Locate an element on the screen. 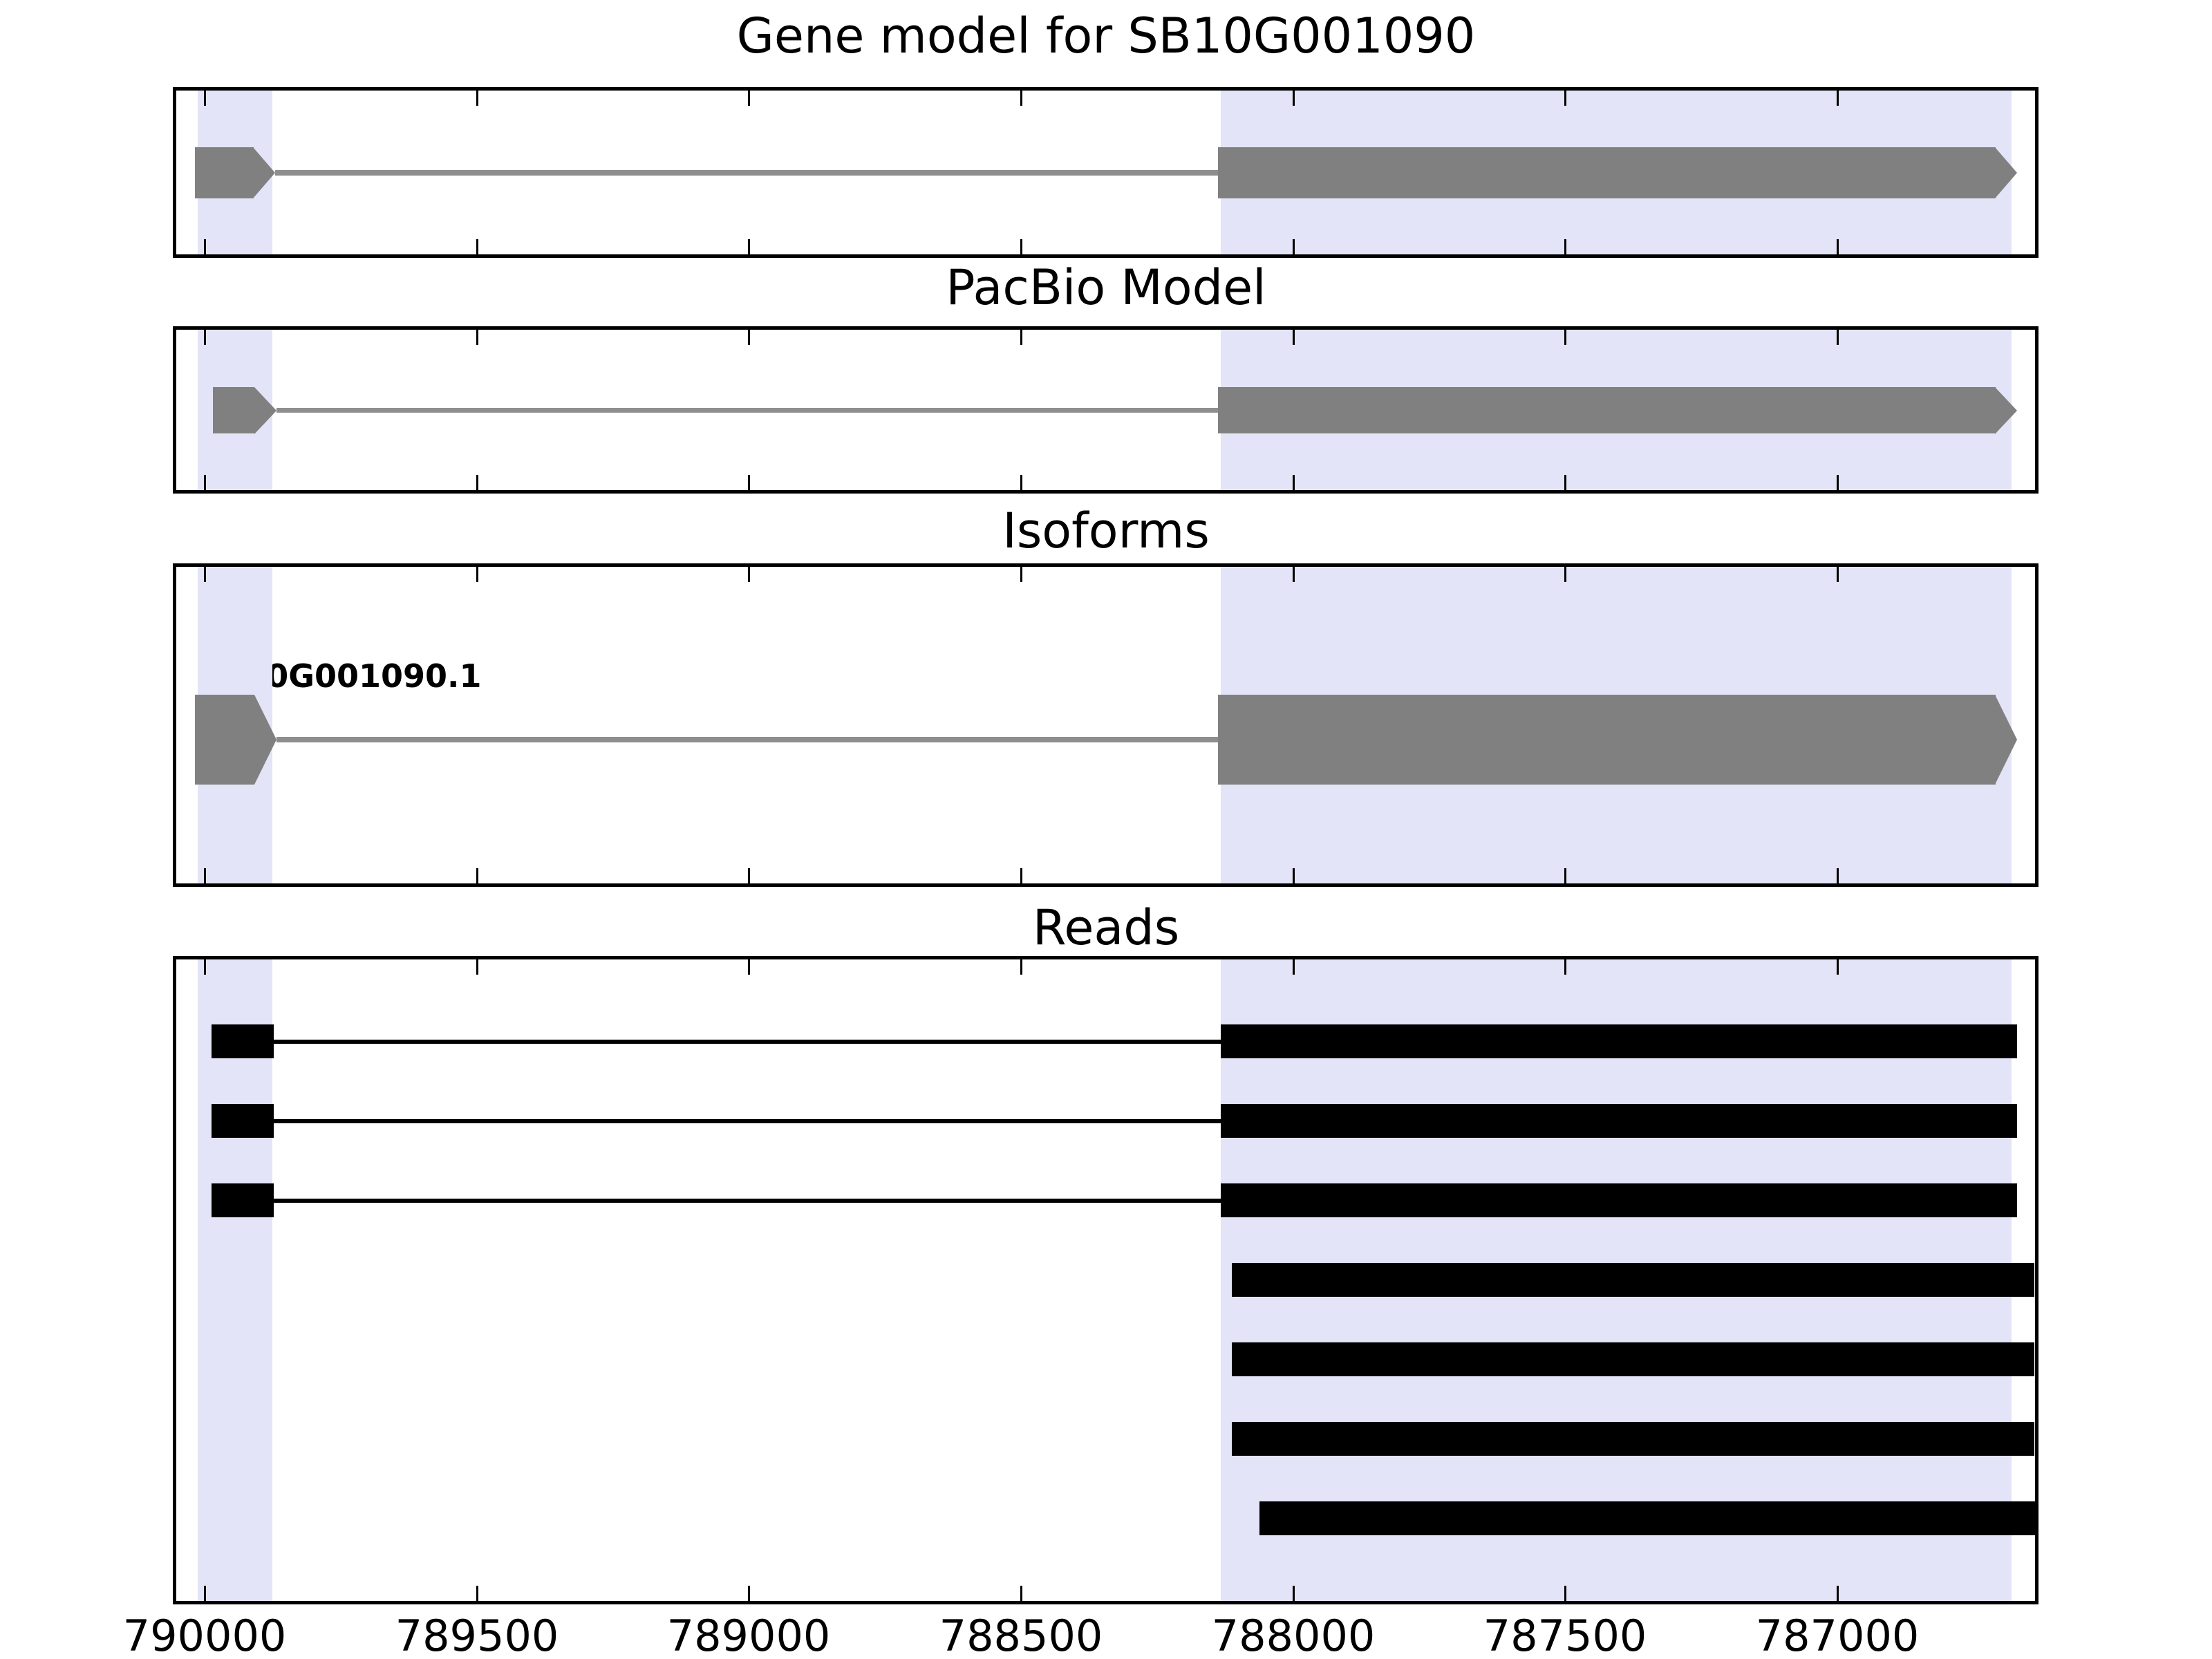  x-tick-label: 787500 is located at coordinates (1565, 1635).